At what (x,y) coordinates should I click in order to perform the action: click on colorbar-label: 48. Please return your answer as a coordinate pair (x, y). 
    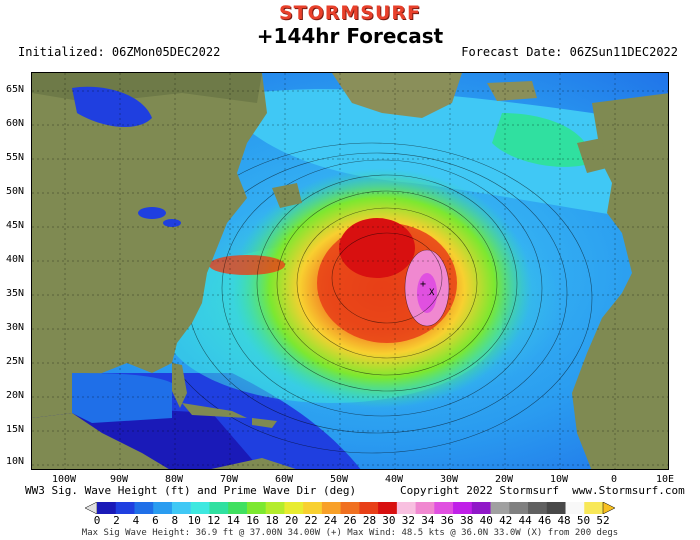
    Looking at the image, I should click on (564, 520).